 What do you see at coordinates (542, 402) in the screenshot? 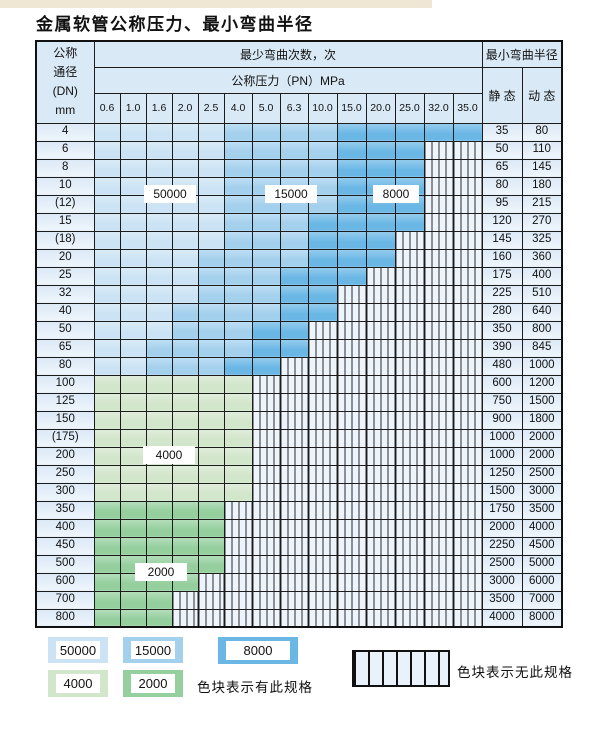
I see `dynamic-radius-cell: 1500` at bounding box center [542, 402].